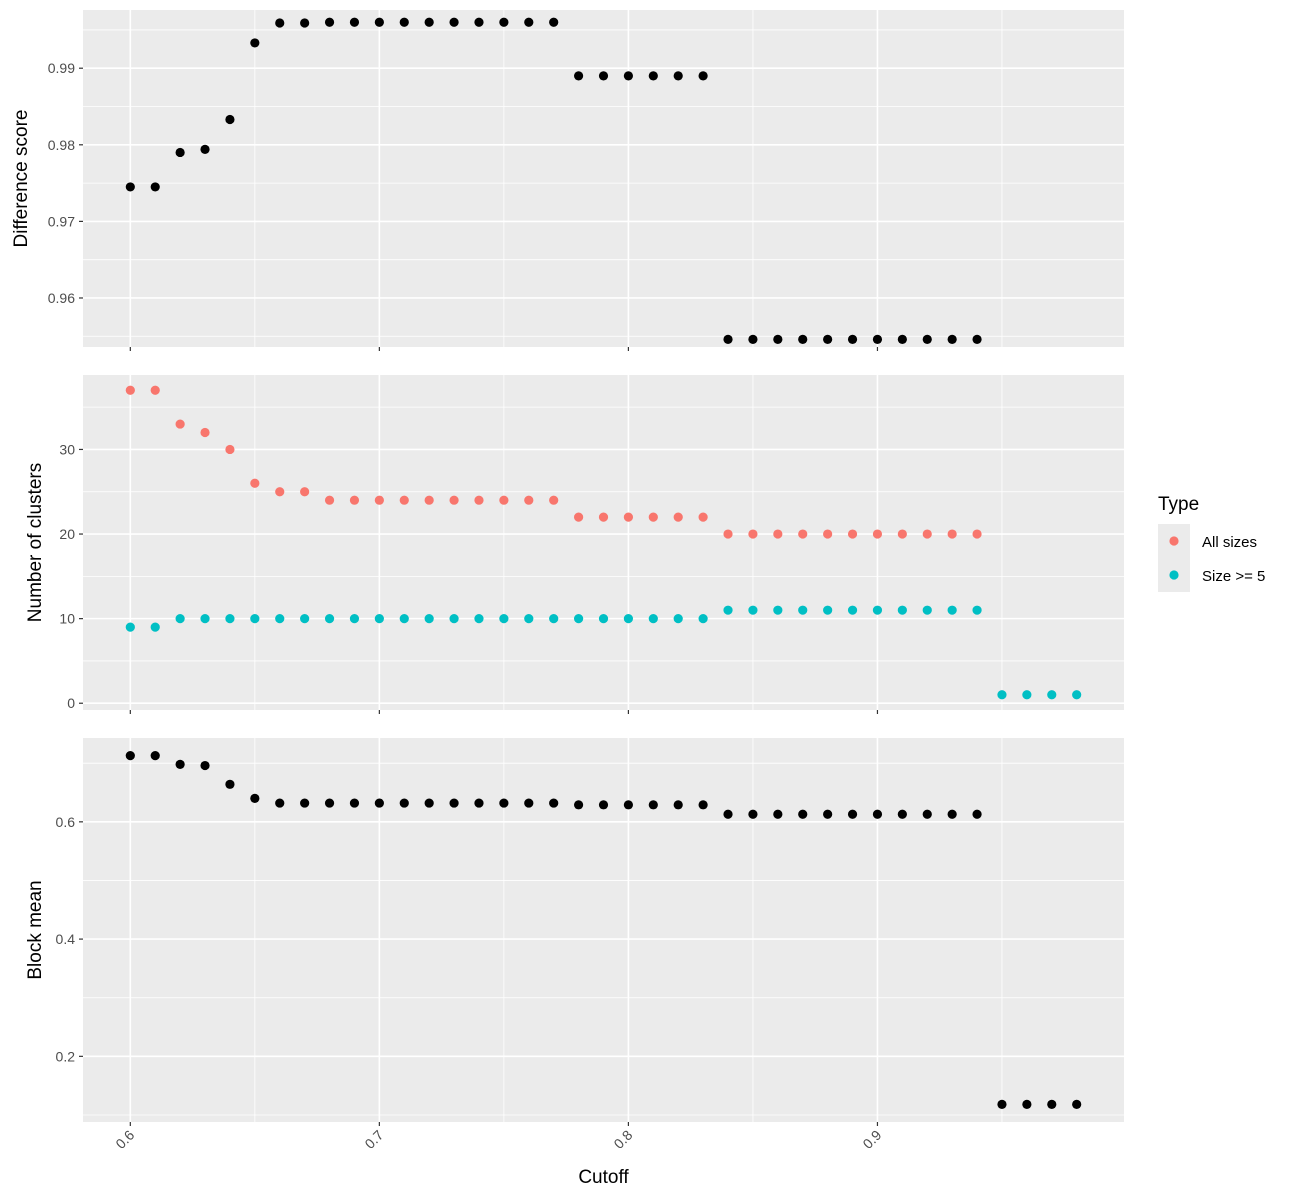 The width and height of the screenshot is (1300, 1200). Describe the element at coordinates (61, 221) in the screenshot. I see `y-tick-label: 0.97` at that location.